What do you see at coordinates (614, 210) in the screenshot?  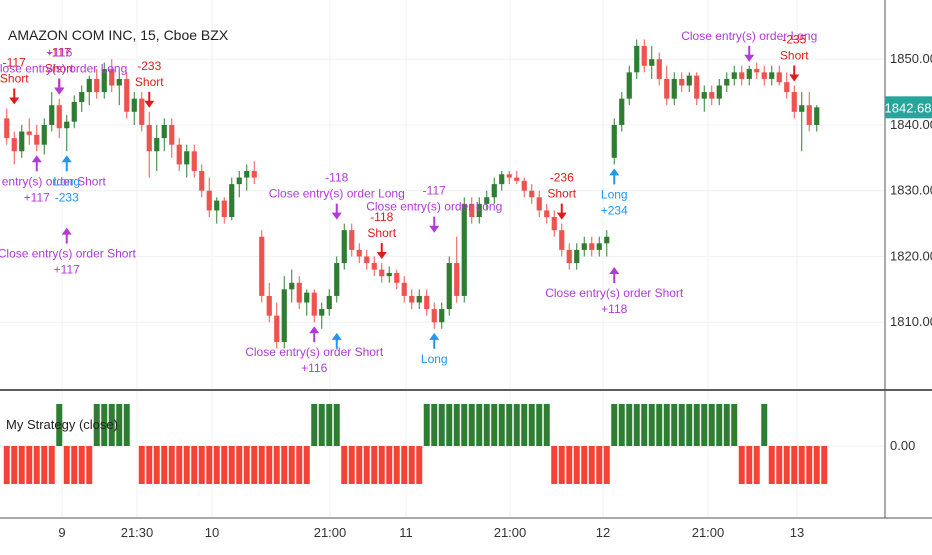 I see `signal-value: +234` at bounding box center [614, 210].